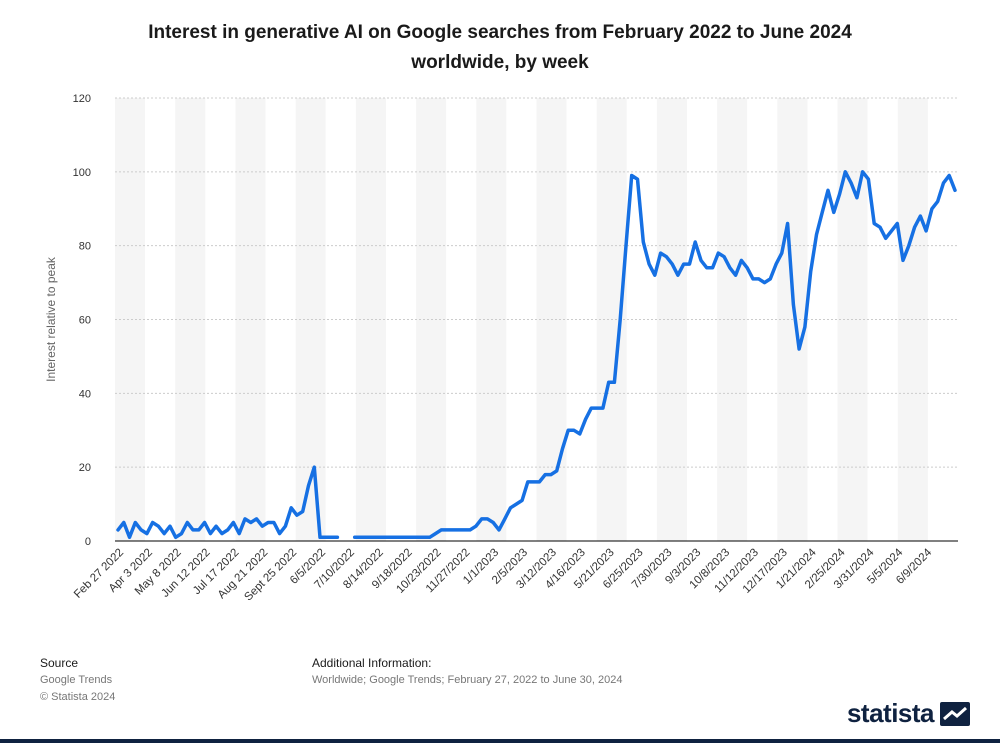  Describe the element at coordinates (82, 99) in the screenshot. I see `y-tick-label: 120` at that location.